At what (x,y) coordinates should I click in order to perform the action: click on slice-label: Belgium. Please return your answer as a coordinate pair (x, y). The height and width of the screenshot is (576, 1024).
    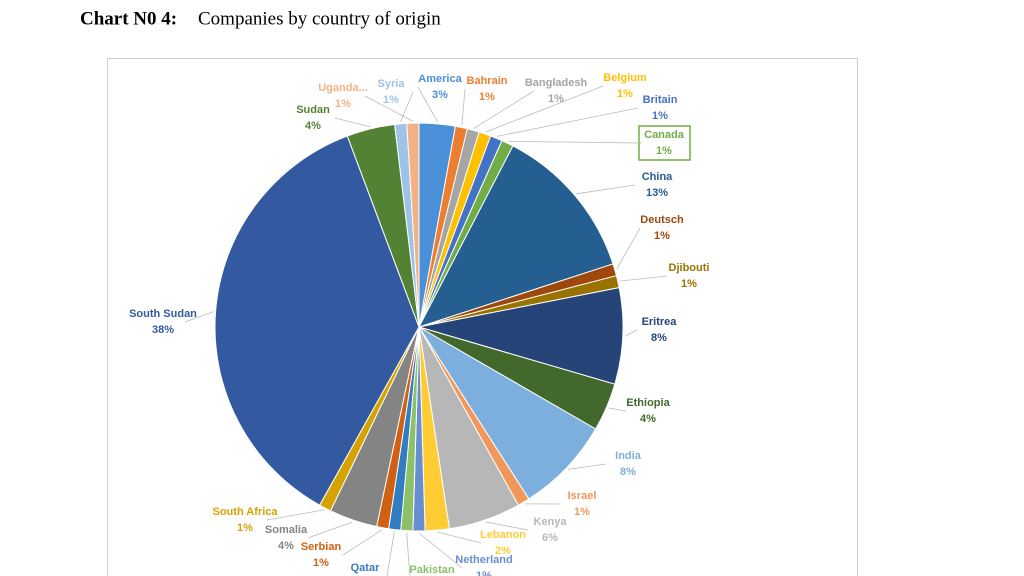
    Looking at the image, I should click on (625, 78).